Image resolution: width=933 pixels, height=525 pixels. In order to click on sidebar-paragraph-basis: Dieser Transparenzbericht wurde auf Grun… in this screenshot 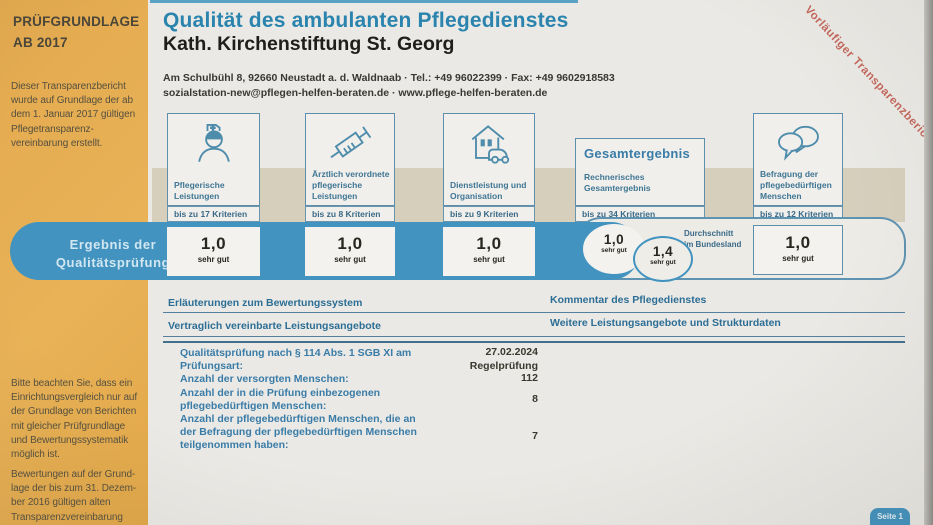, I will do `click(73, 115)`.